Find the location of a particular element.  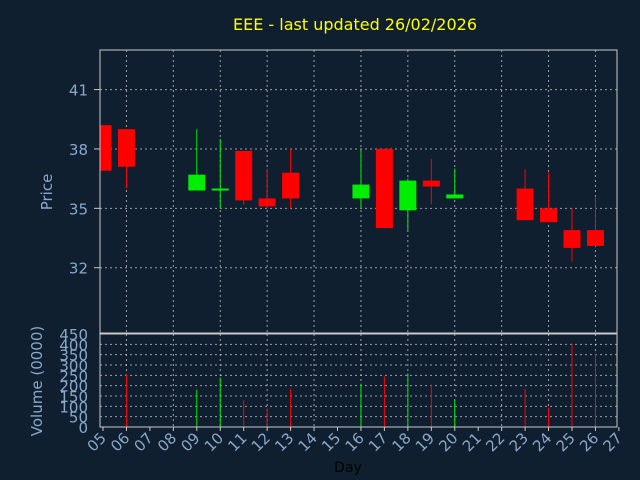

volume-tick-label: 150 is located at coordinates (73, 397).